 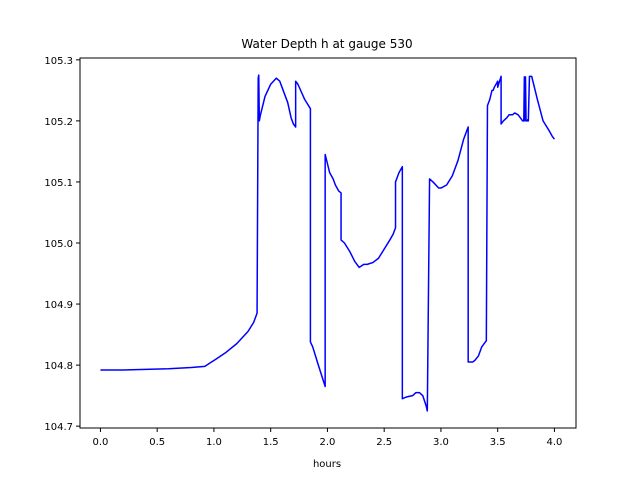 I want to click on x-tick-label: 1.0, so click(x=214, y=442).